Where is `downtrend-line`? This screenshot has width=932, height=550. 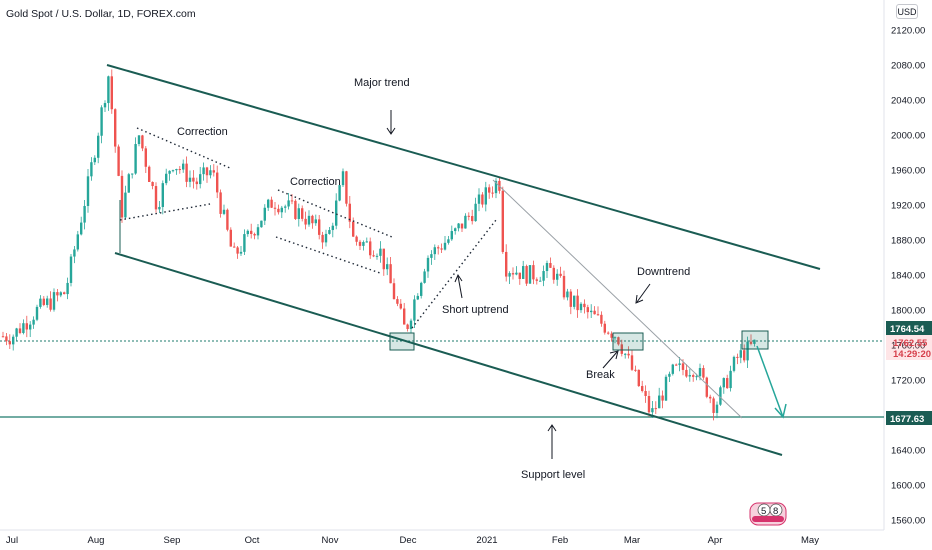
downtrend-line is located at coordinates (617, 299).